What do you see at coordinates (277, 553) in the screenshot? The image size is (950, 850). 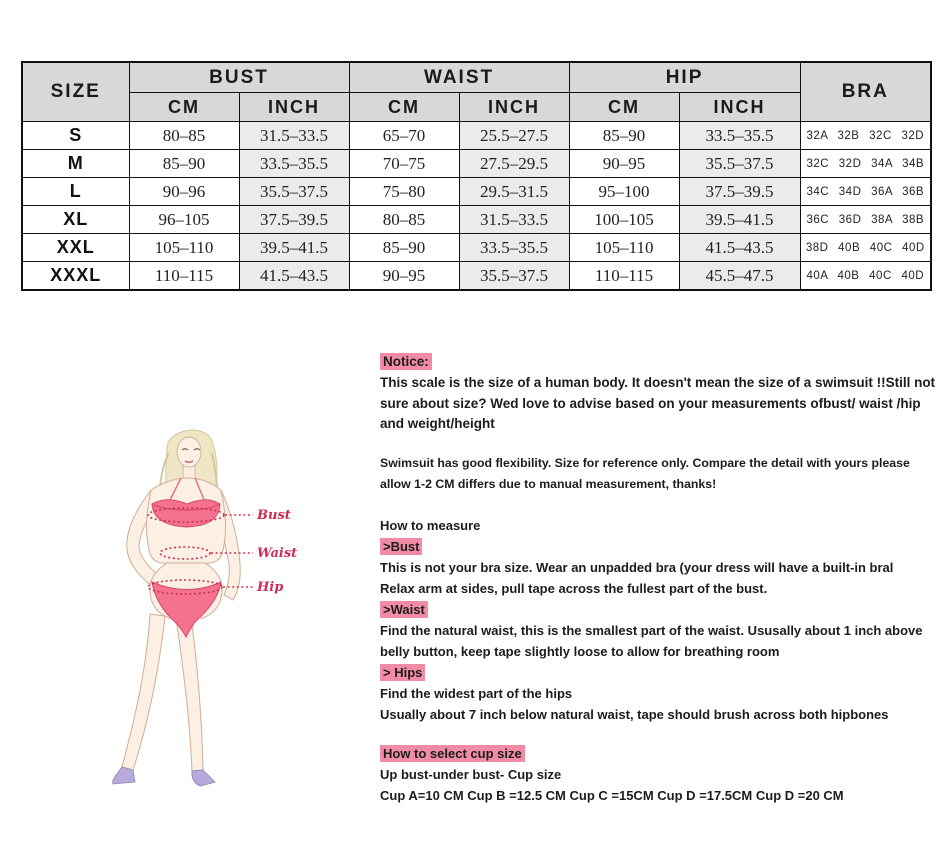 I see `waist-label: Waist` at bounding box center [277, 553].